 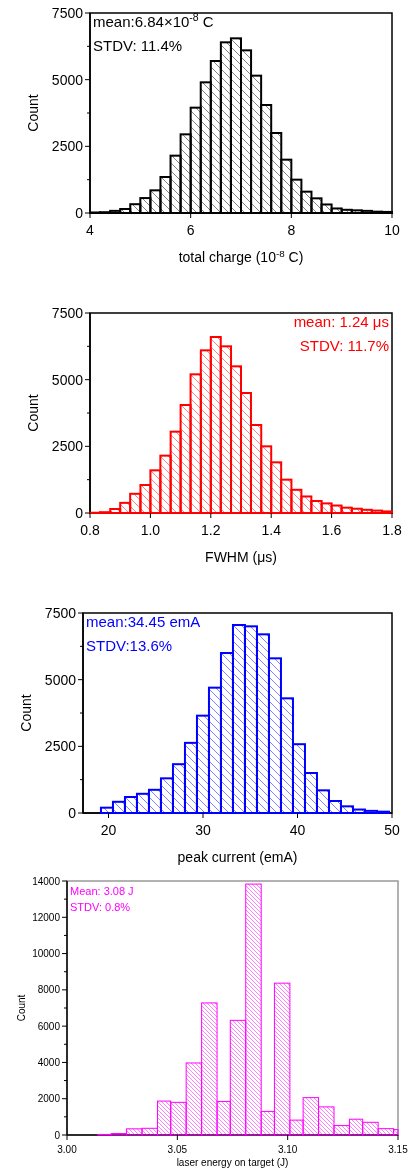 What do you see at coordinates (392, 530) in the screenshot?
I see `x-tick-label: 1.8` at bounding box center [392, 530].